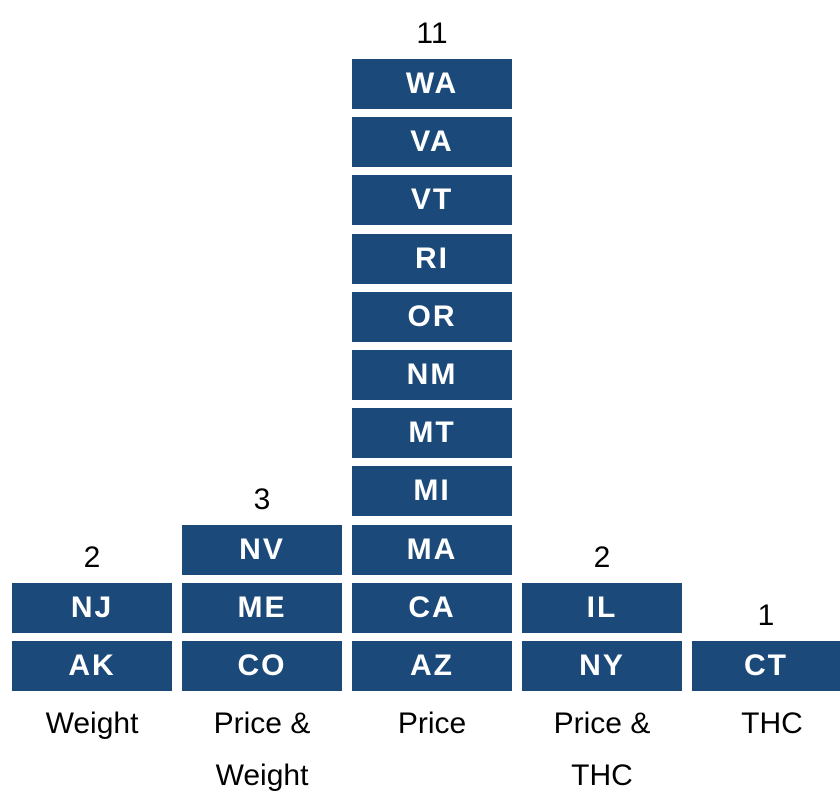 This screenshot has height=802, width=840. What do you see at coordinates (432, 666) in the screenshot?
I see `state-tile: AZ` at bounding box center [432, 666].